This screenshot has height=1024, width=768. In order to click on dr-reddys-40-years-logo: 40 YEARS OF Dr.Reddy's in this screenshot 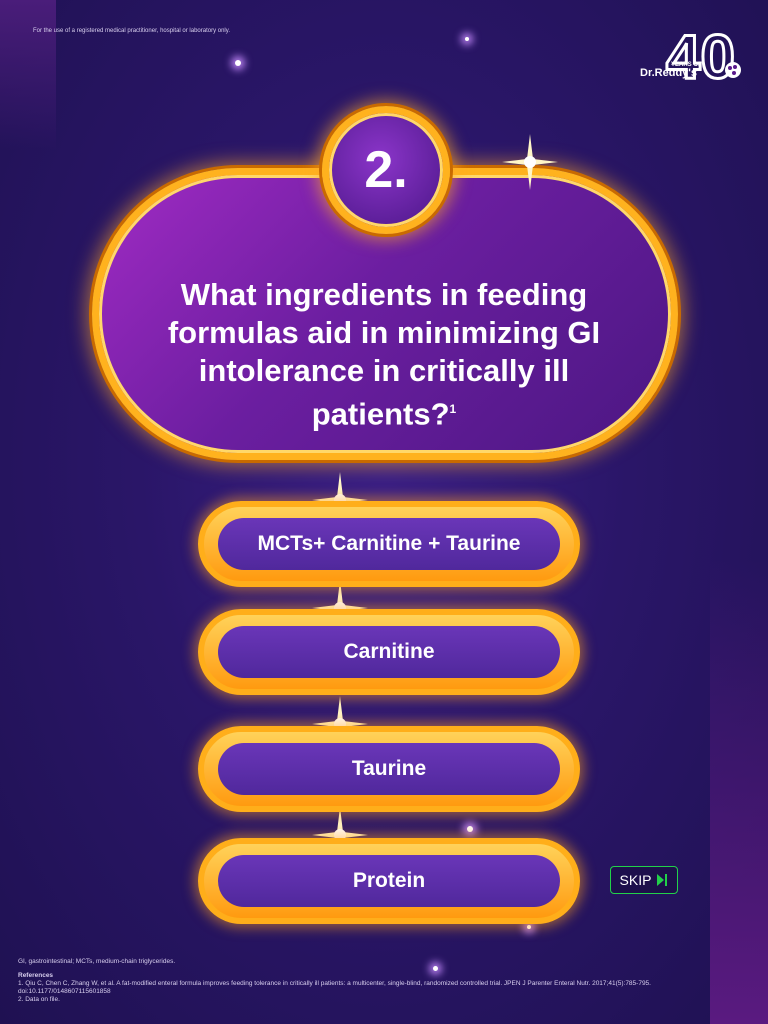, I will do `click(696, 60)`.